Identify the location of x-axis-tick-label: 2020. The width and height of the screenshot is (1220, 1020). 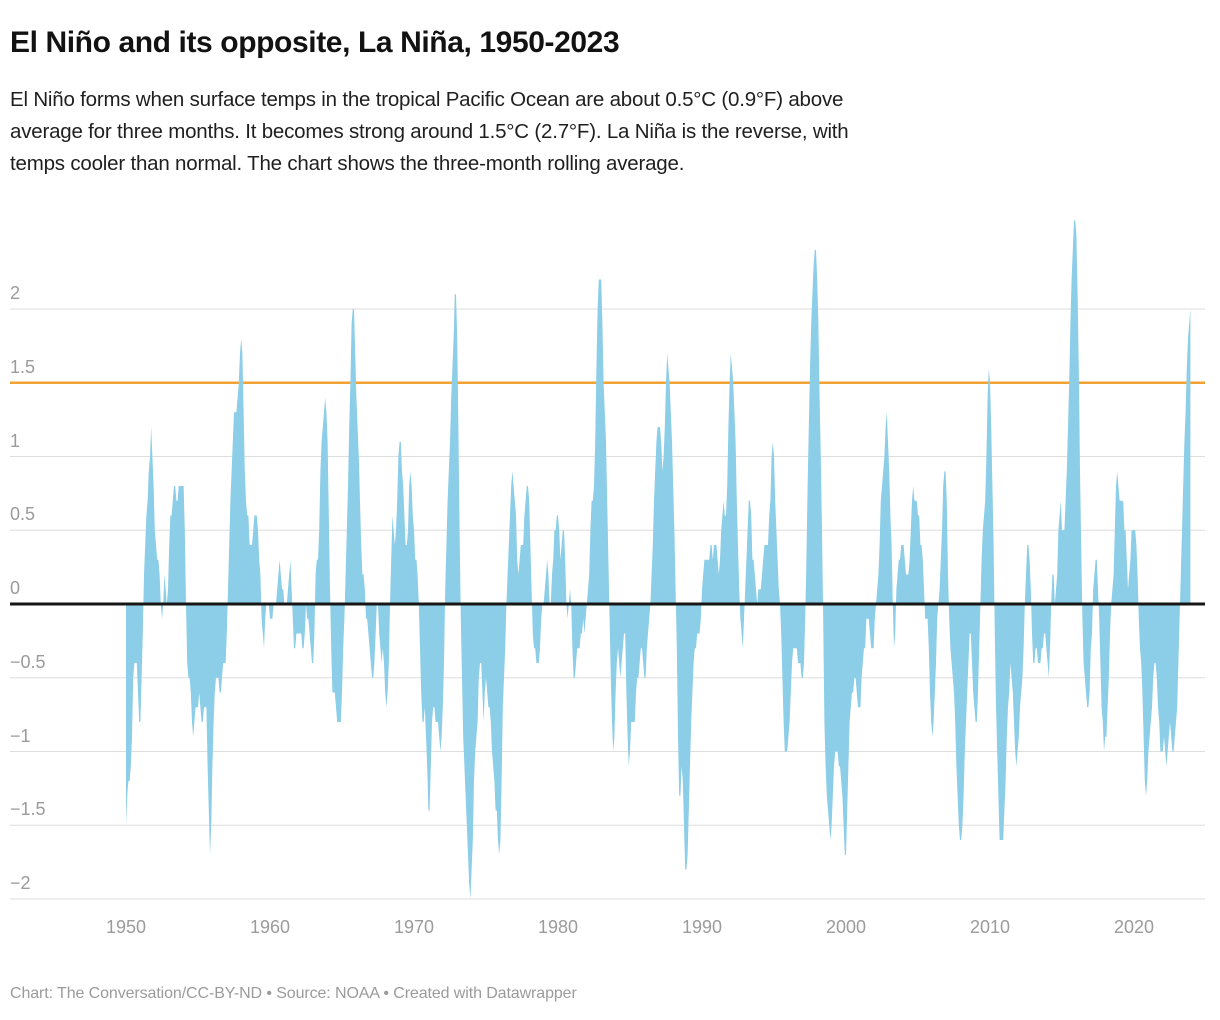
(1134, 927).